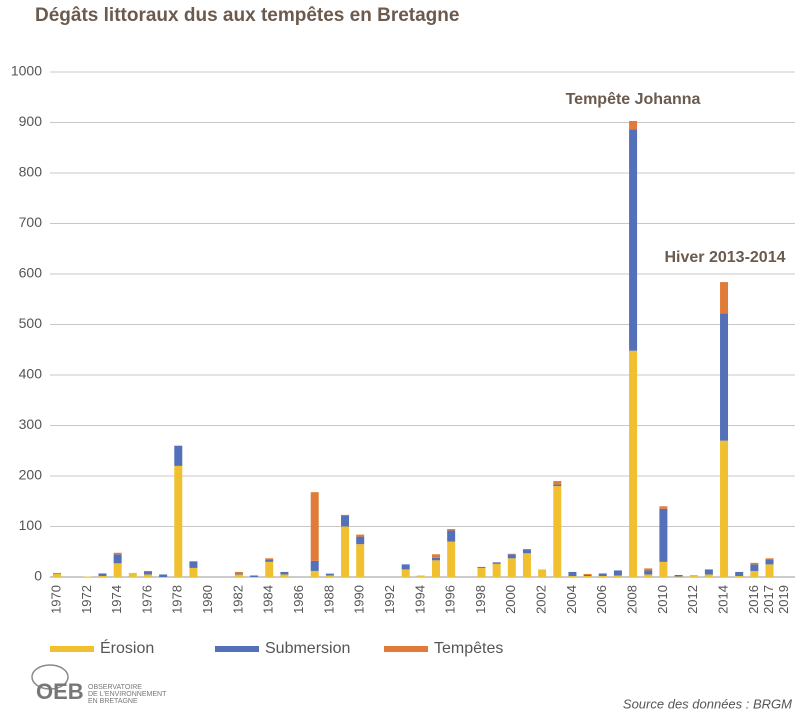 Image resolution: width=800 pixels, height=722 pixels. Describe the element at coordinates (328, 599) in the screenshot. I see `x-tick-label: 1988` at that location.